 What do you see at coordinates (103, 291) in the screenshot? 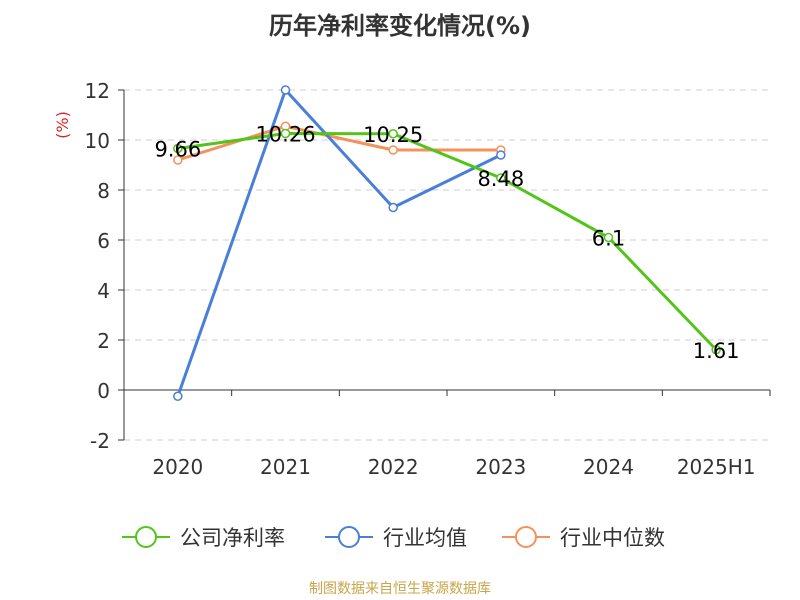
I see `y-tick-label: 4` at bounding box center [103, 291].